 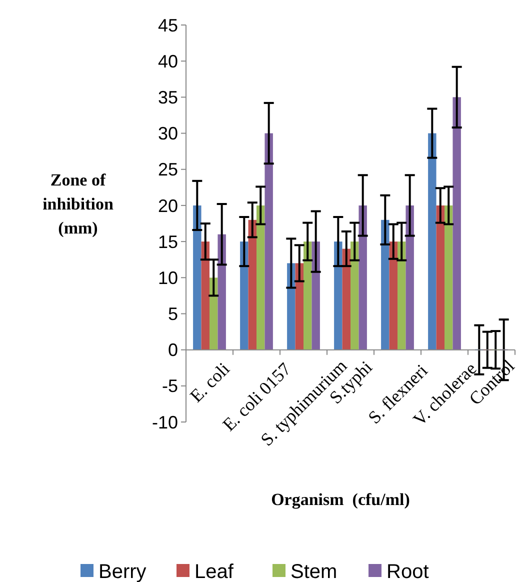 I want to click on y-tick-label: 40, so click(x=168, y=61).